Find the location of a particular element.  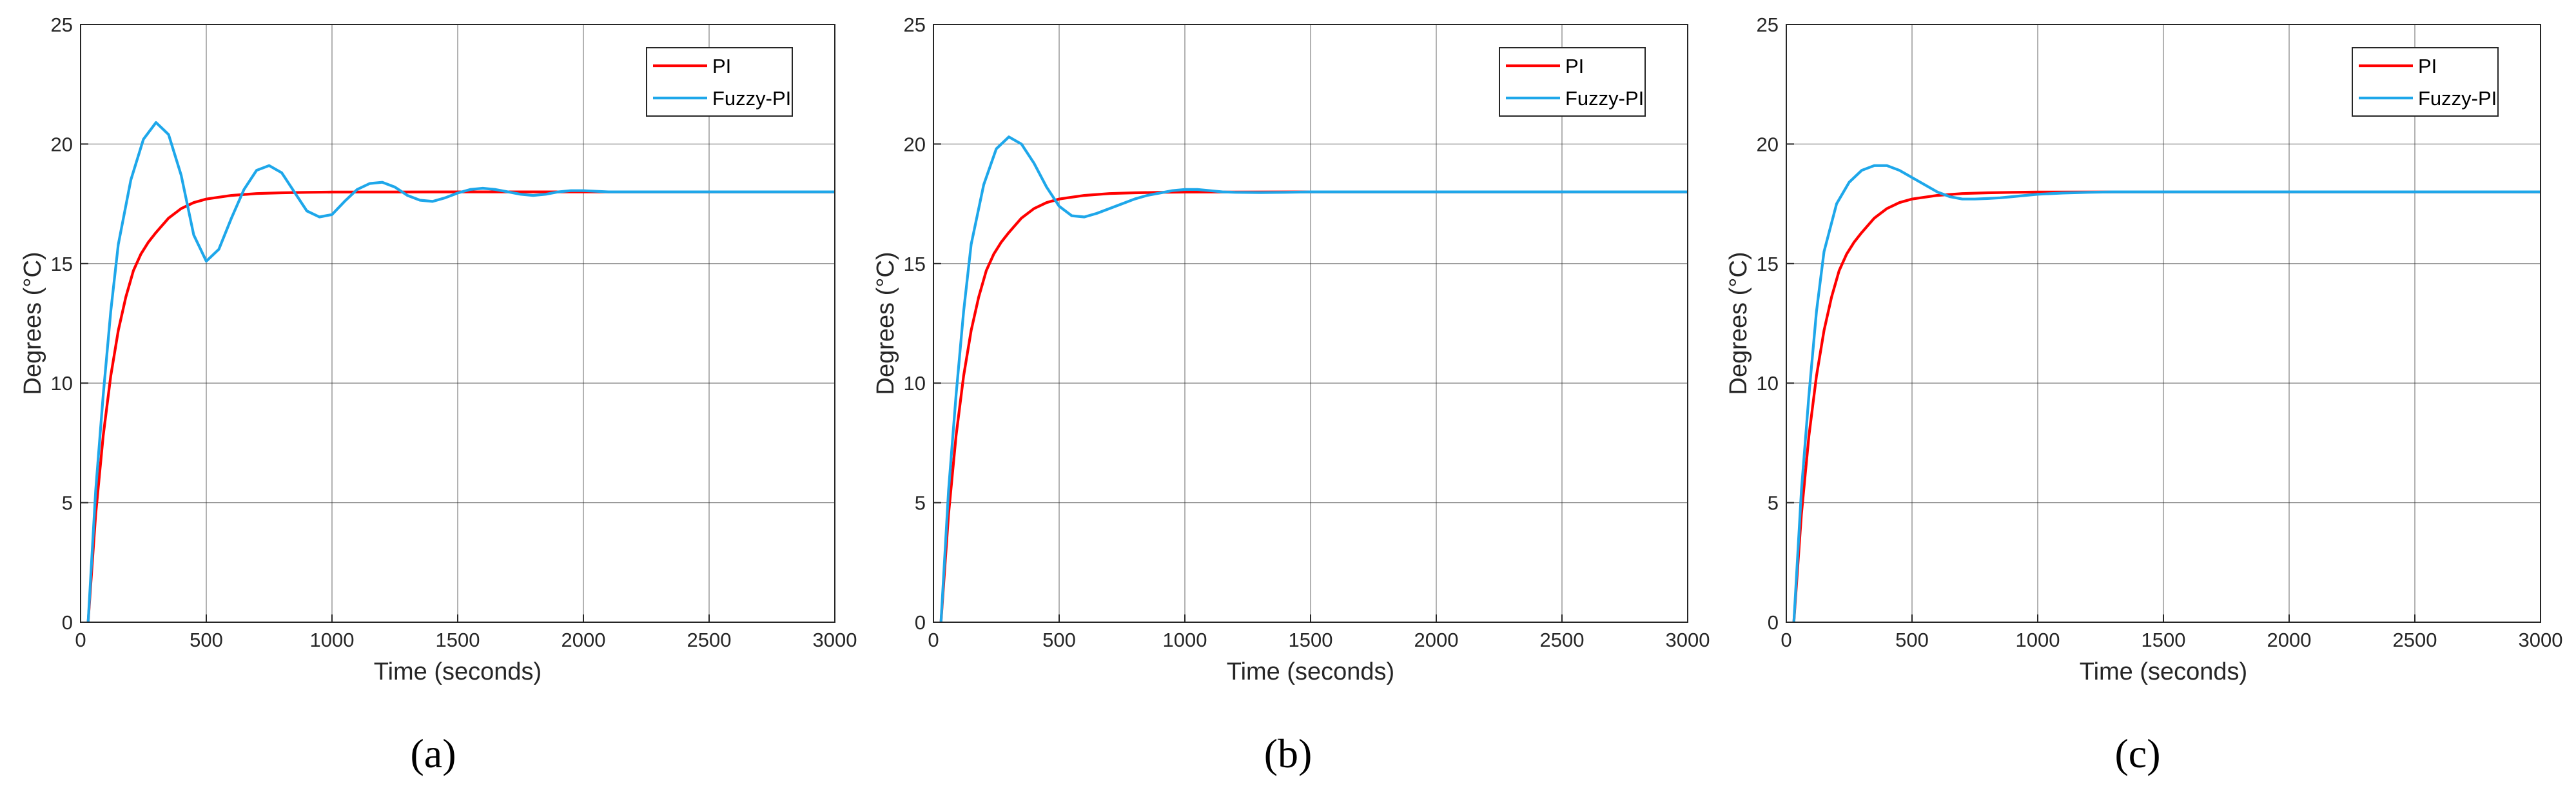

panel-caption: (a) is located at coordinates (433, 753).